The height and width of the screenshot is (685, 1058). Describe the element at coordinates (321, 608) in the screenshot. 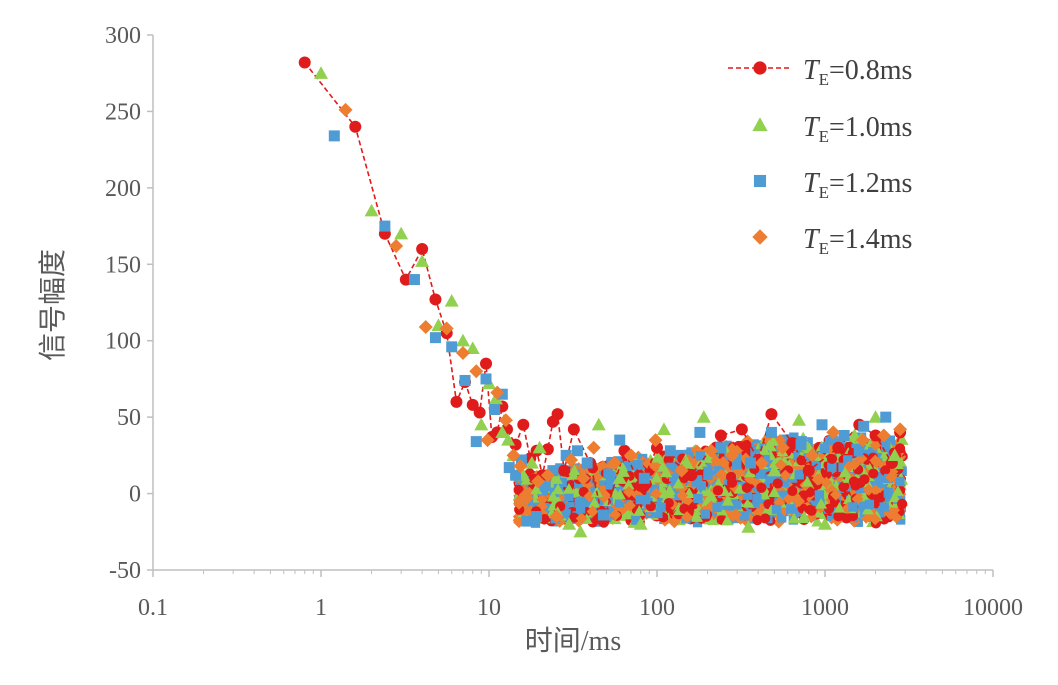

I see `x-tick-label: 1` at that location.